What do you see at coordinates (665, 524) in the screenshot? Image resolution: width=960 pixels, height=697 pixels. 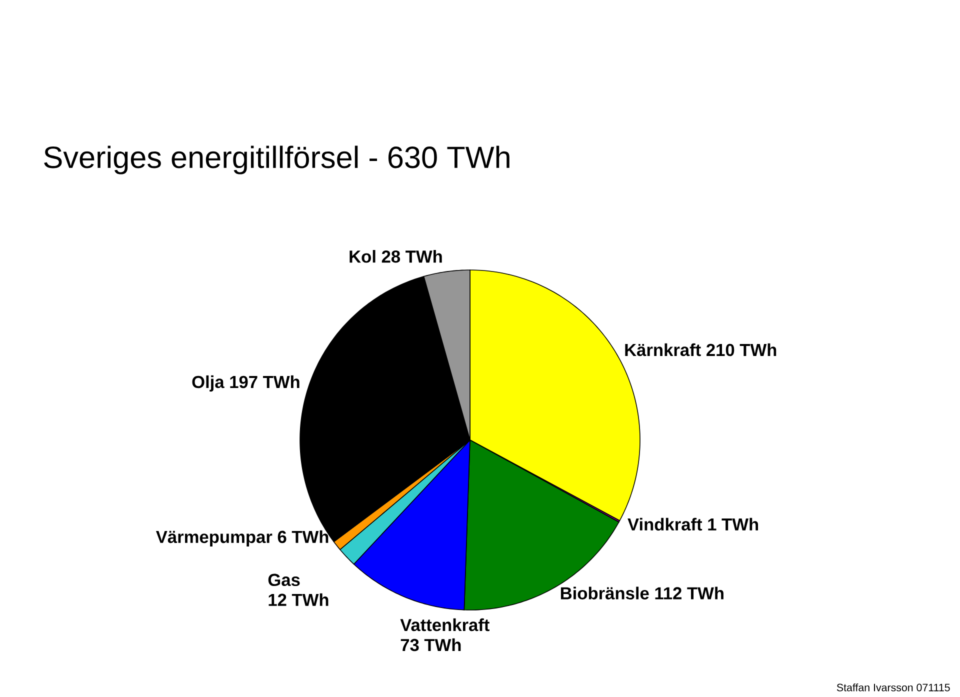 I see `slice-label: Vindkraft` at bounding box center [665, 524].